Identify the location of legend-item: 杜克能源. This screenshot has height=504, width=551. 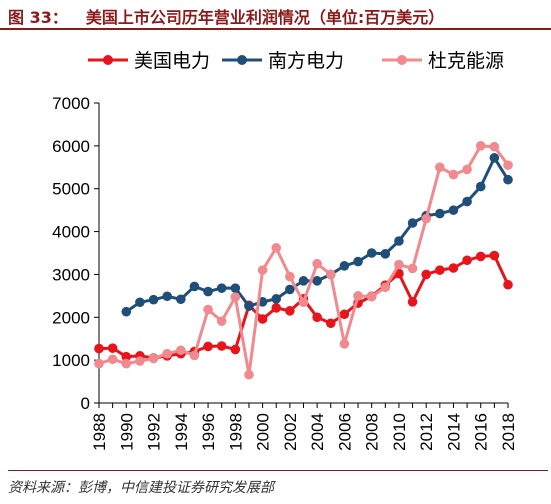
(443, 61).